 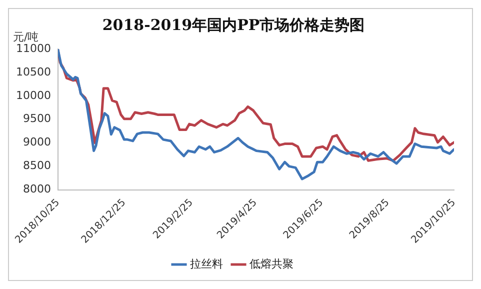 I want to click on y-tick-label: 10500, so click(x=33, y=71).